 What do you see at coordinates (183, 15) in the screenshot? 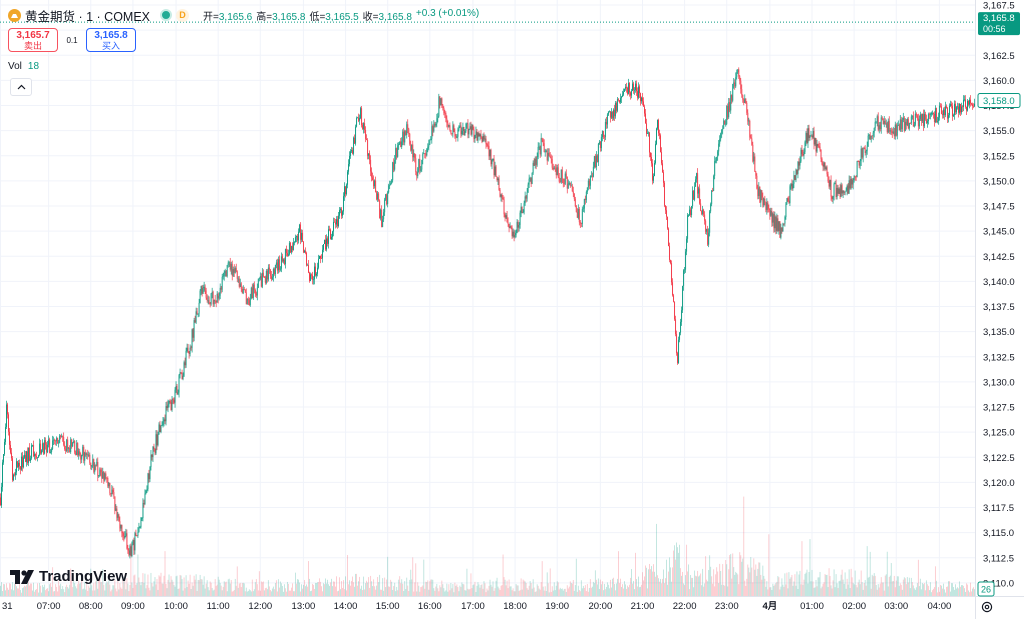
I see `delayed-data-badge: D` at bounding box center [183, 15].